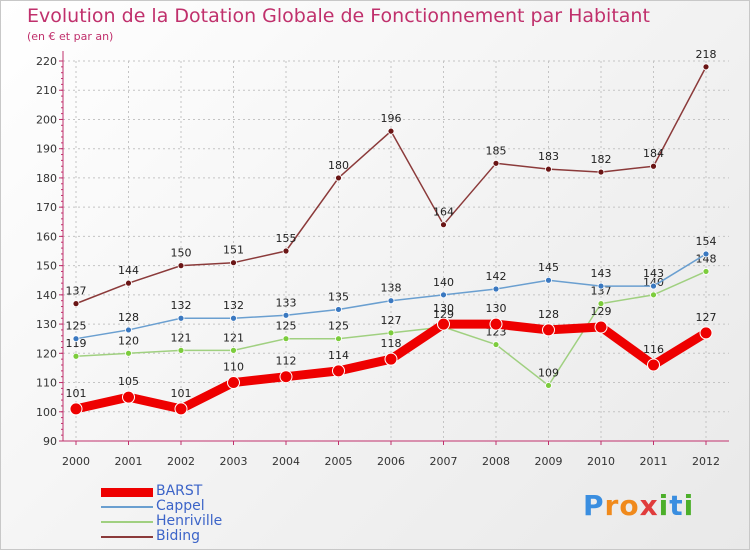 The width and height of the screenshot is (750, 550). What do you see at coordinates (444, 461) in the screenshot?
I see `x-tick-label: 2007` at bounding box center [444, 461].